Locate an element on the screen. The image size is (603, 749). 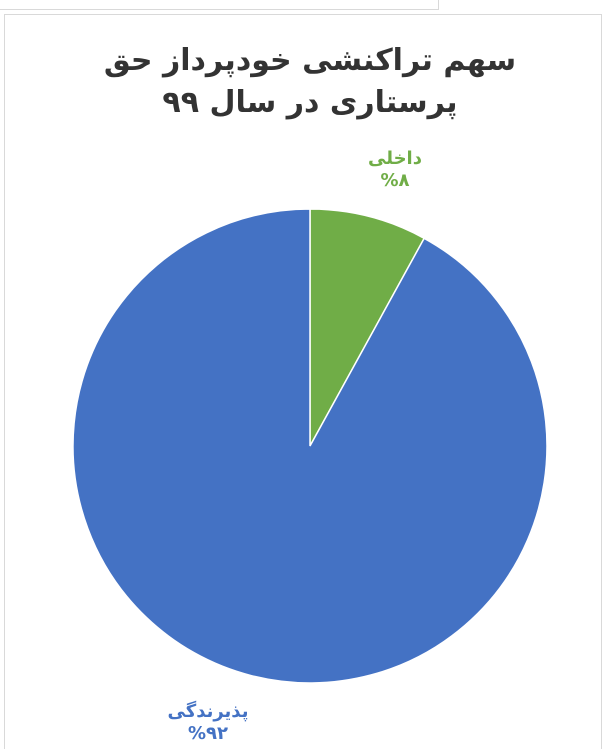
data-label-internal-name: داخلی is located at coordinates (395, 158).